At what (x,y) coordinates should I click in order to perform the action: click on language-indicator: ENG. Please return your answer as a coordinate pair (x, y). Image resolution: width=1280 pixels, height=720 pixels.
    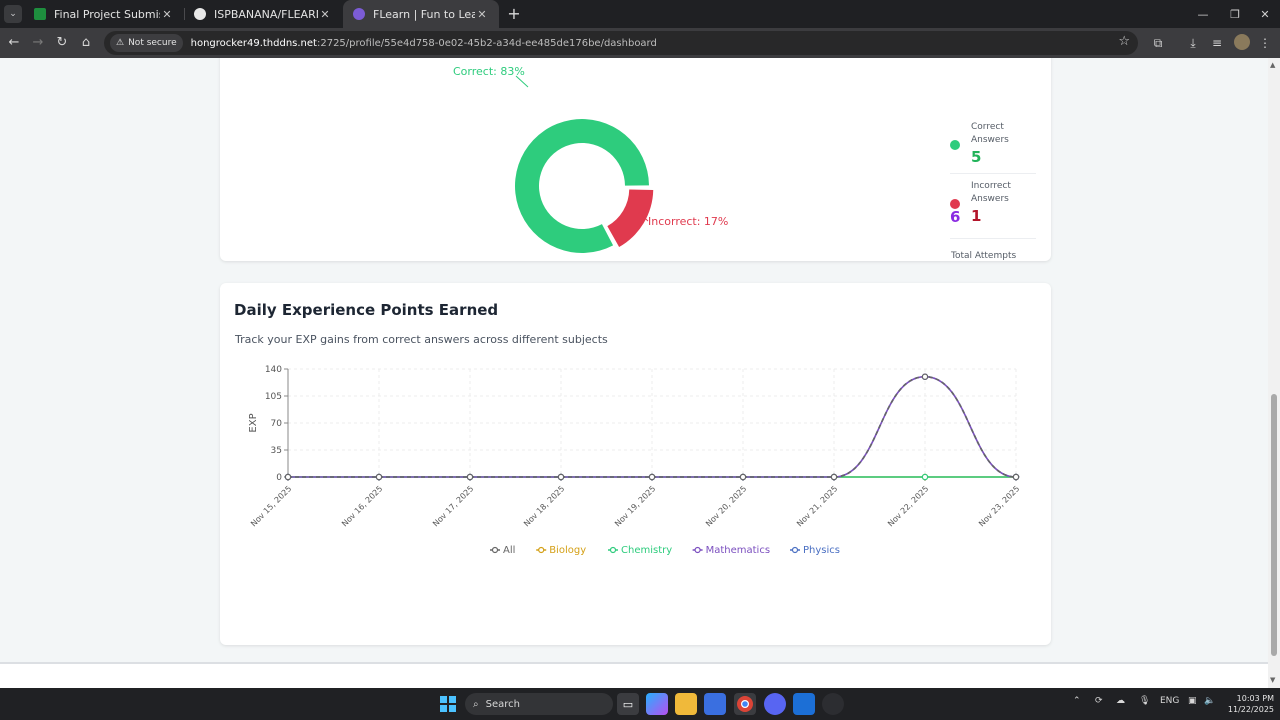
    Looking at the image, I should click on (1170, 701).